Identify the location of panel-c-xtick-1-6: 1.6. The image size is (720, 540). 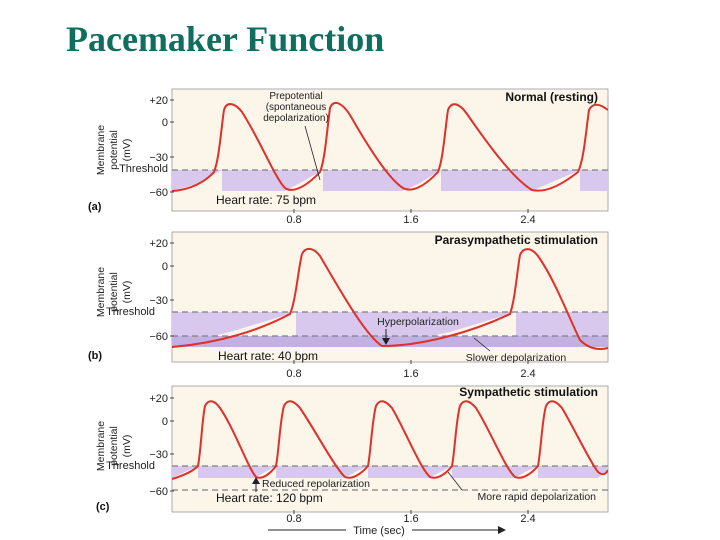
(410, 519).